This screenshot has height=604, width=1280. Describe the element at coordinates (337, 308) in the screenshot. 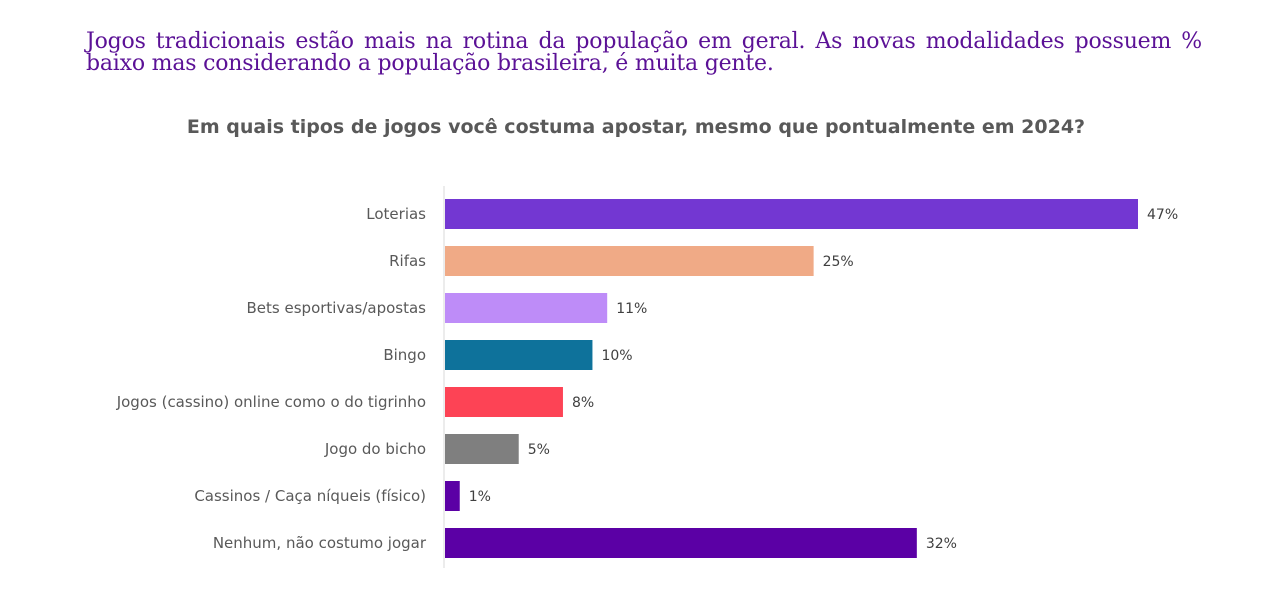

I see `category-label: Bets esportivas/apostas` at that location.